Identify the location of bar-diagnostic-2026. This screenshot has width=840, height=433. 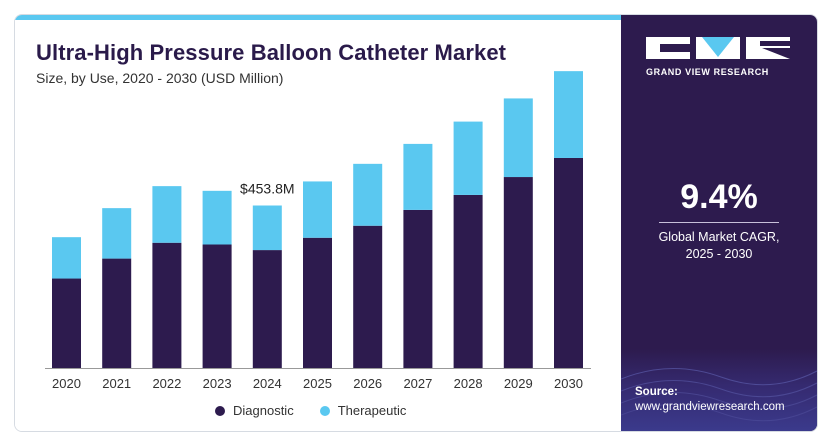
(368, 296).